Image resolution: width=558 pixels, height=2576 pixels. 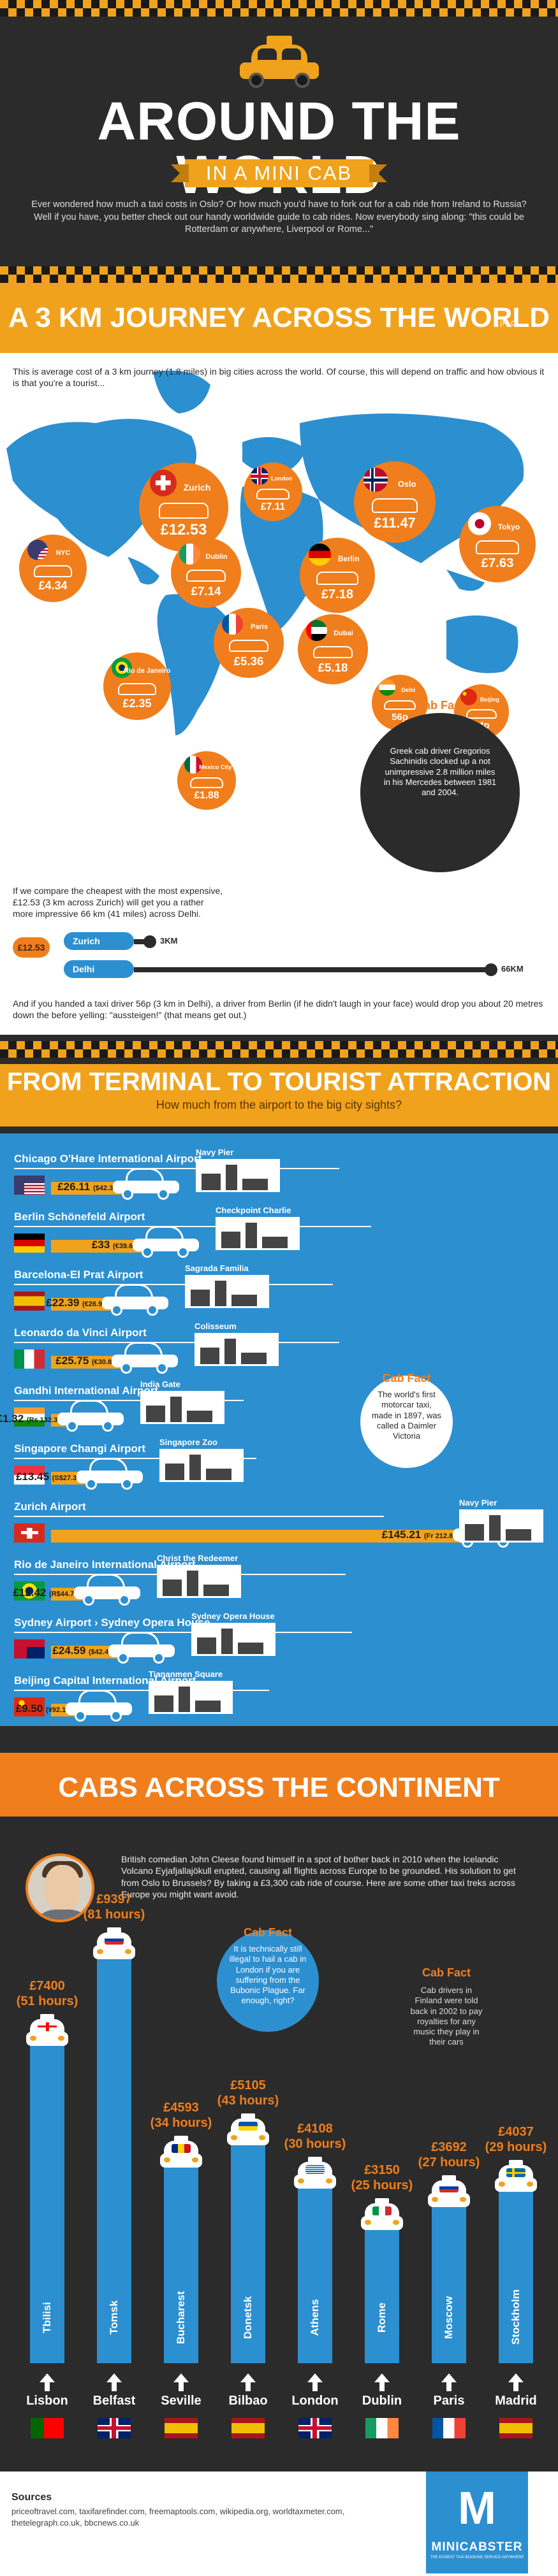 I want to click on landmark-name: Singapore Zoo, so click(x=188, y=1442).